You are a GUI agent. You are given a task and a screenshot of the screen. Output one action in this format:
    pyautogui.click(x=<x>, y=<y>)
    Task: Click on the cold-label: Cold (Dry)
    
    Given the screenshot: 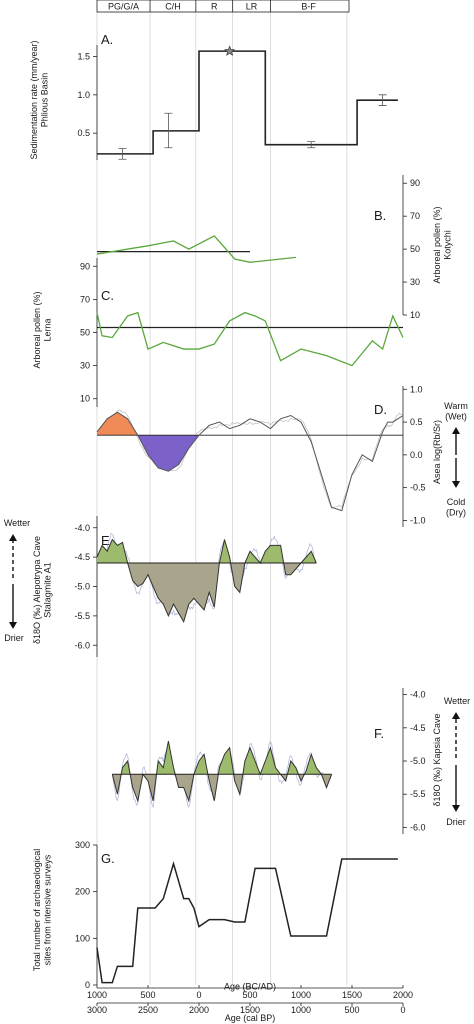 What is the action you would take?
    pyautogui.click(x=456, y=507)
    